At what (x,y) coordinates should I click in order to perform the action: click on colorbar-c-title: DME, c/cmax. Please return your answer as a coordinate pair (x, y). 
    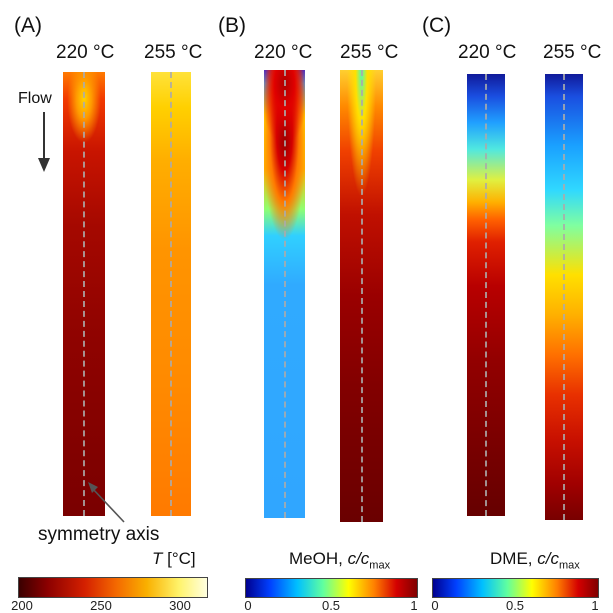
    Looking at the image, I should click on (535, 560).